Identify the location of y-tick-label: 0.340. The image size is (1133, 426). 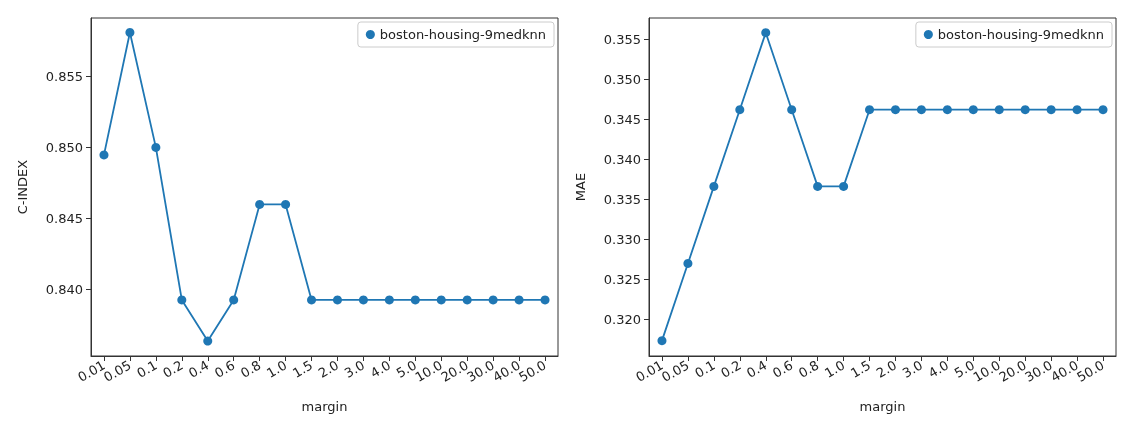
(622, 159).